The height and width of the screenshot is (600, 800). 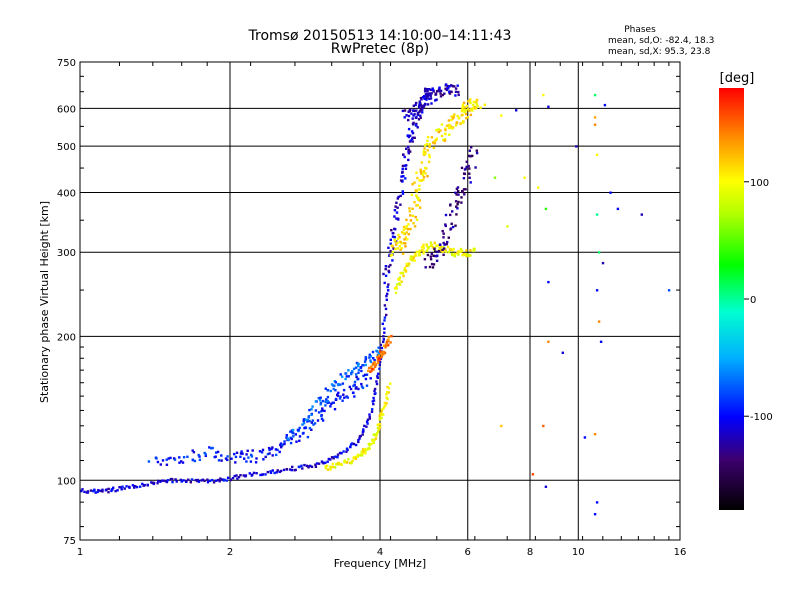 What do you see at coordinates (66, 63) in the screenshot?
I see `y-tick-label: 750` at bounding box center [66, 63].